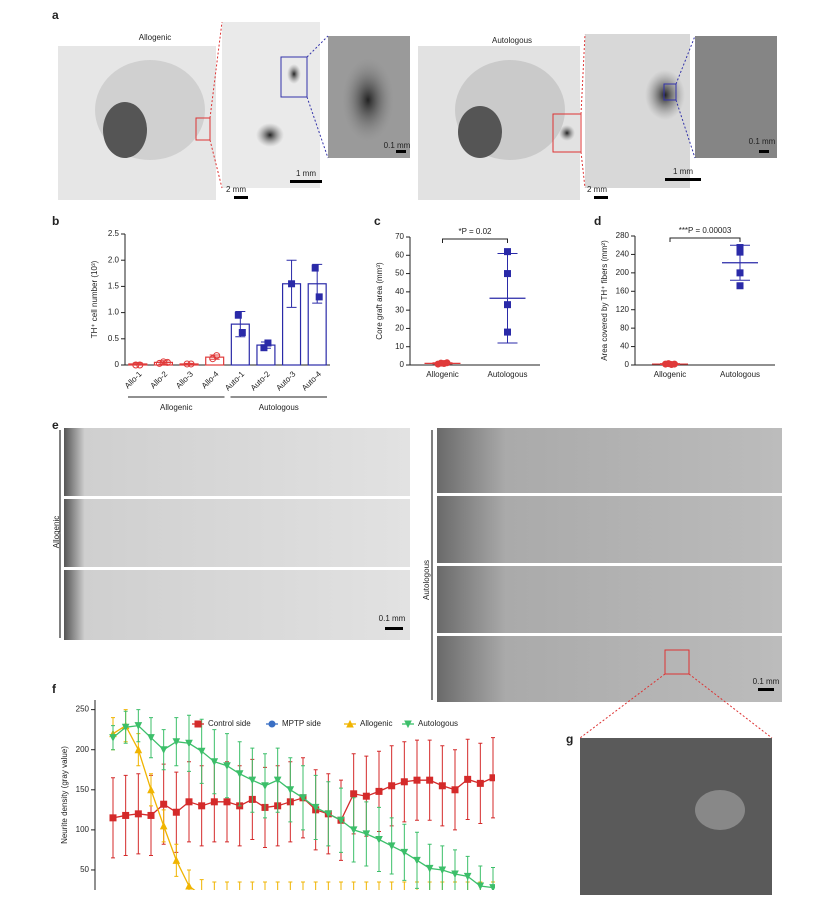 Image resolution: width=831 pixels, height=897 pixels. I want to click on significance-bracket, so click(475, 240).